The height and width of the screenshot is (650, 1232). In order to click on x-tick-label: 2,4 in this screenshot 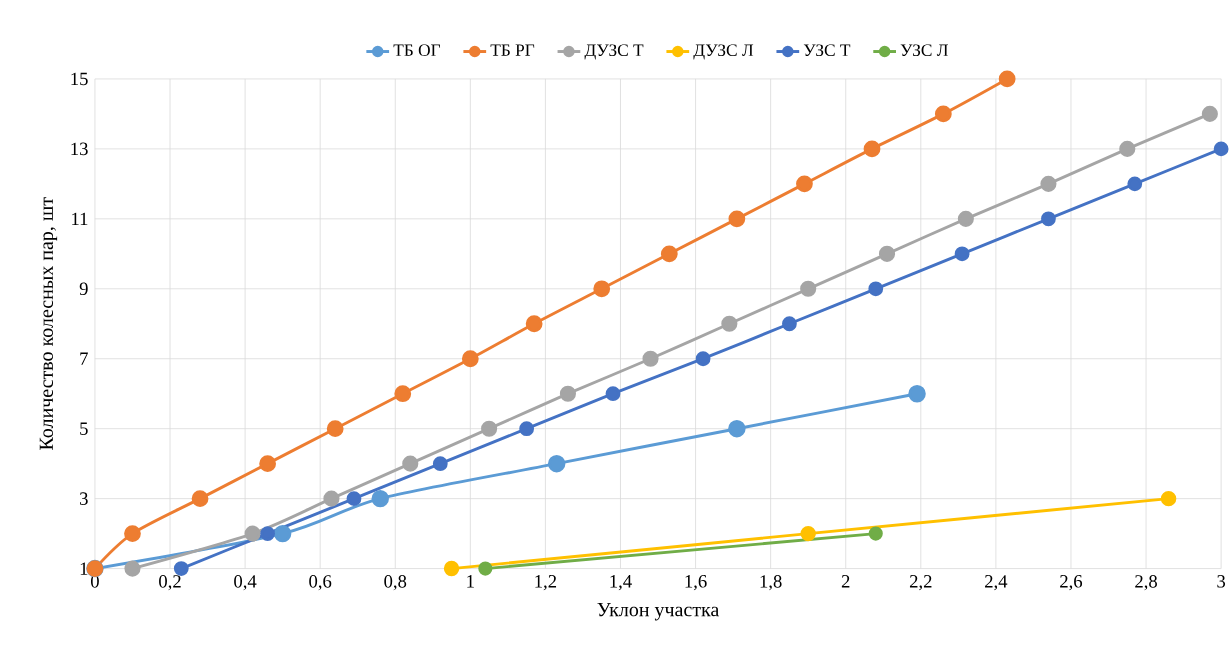, I will do `click(996, 583)`.